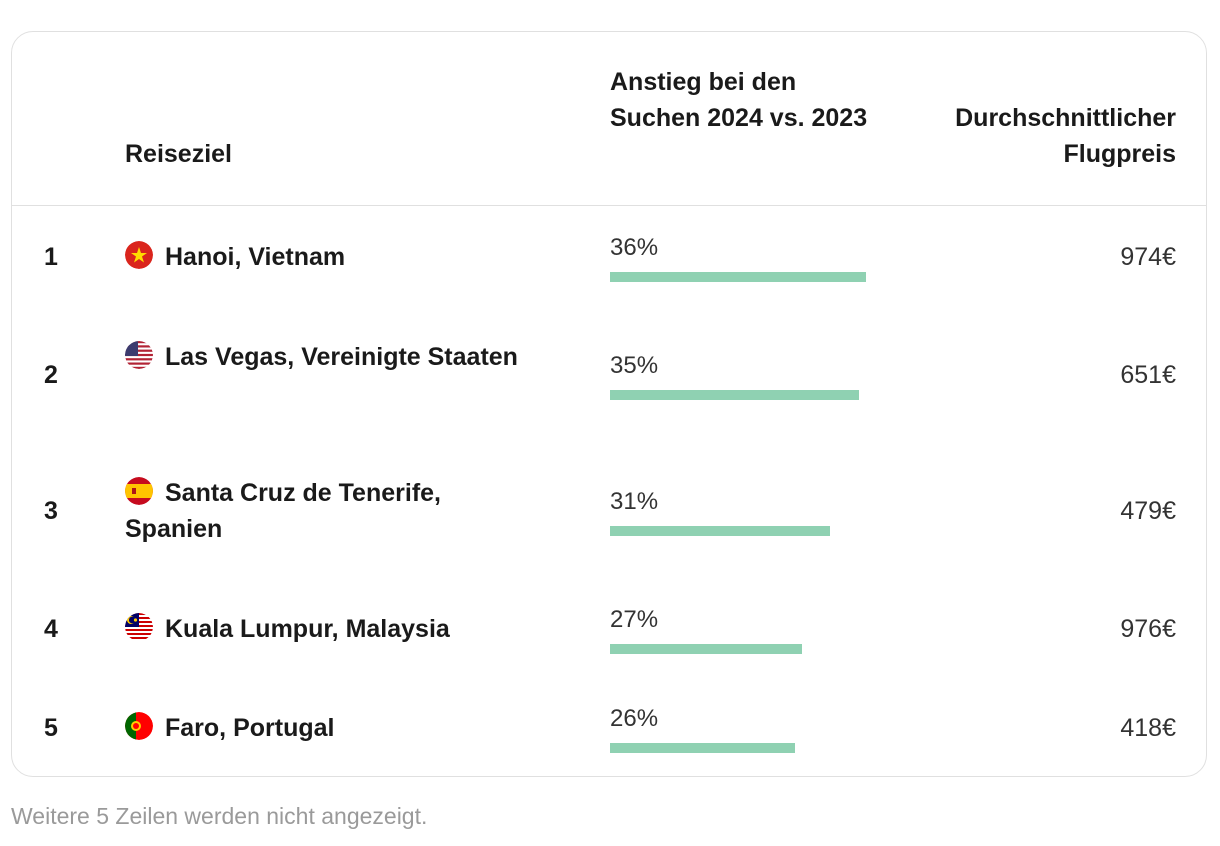  I want to click on destination-label: Kuala Lumpur, Malaysia, so click(307, 629).